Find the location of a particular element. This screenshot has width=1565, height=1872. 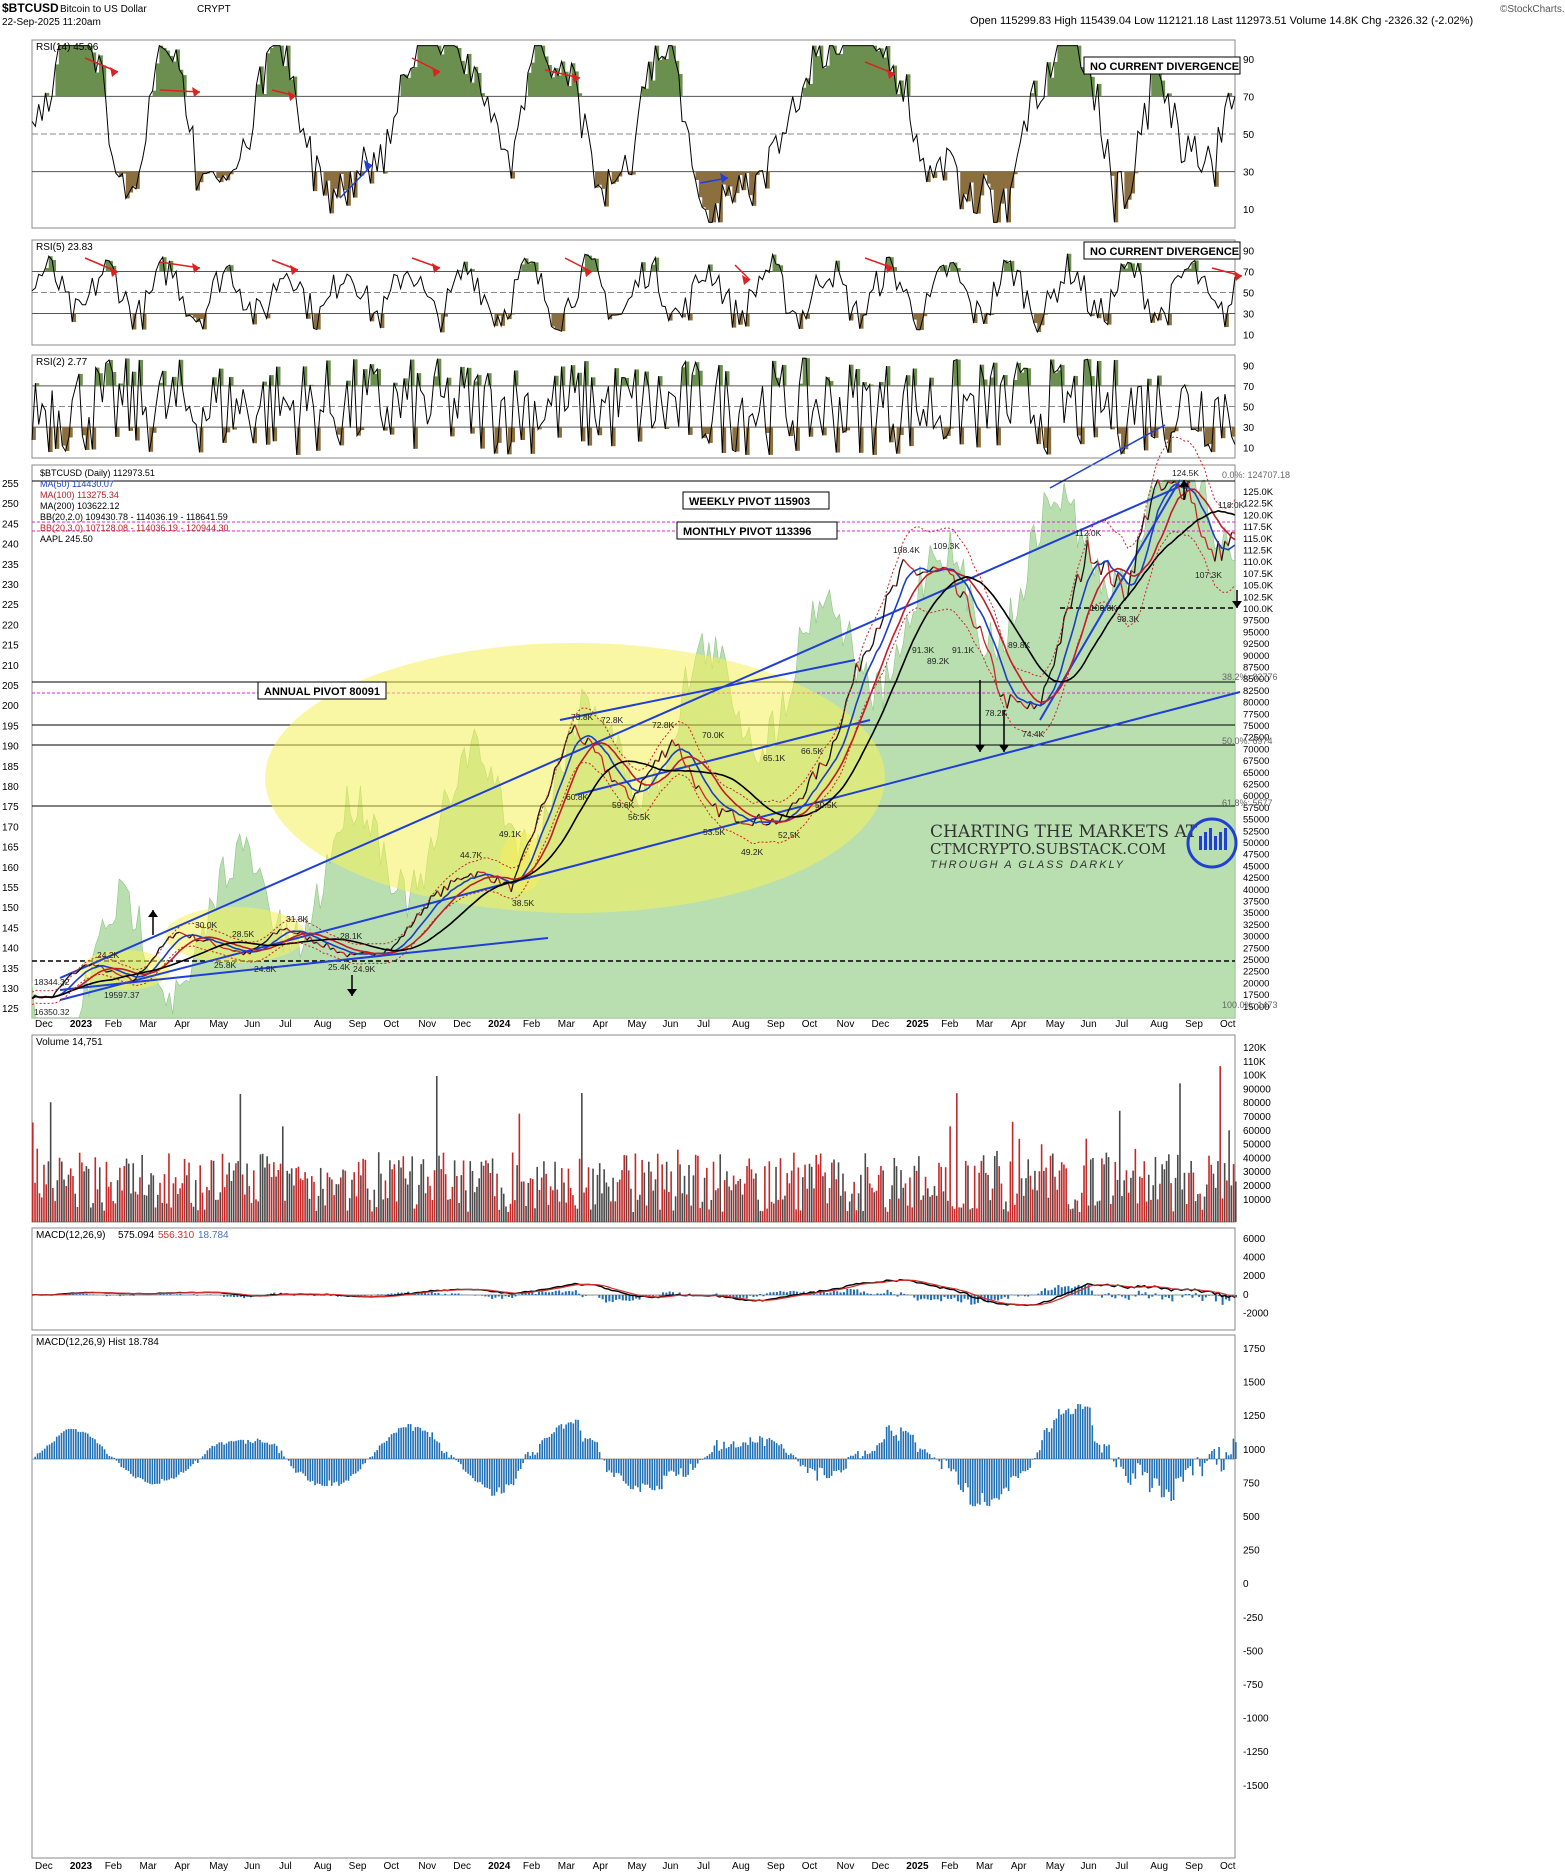

price-right-tick: 27500 is located at coordinates (1256, 948).